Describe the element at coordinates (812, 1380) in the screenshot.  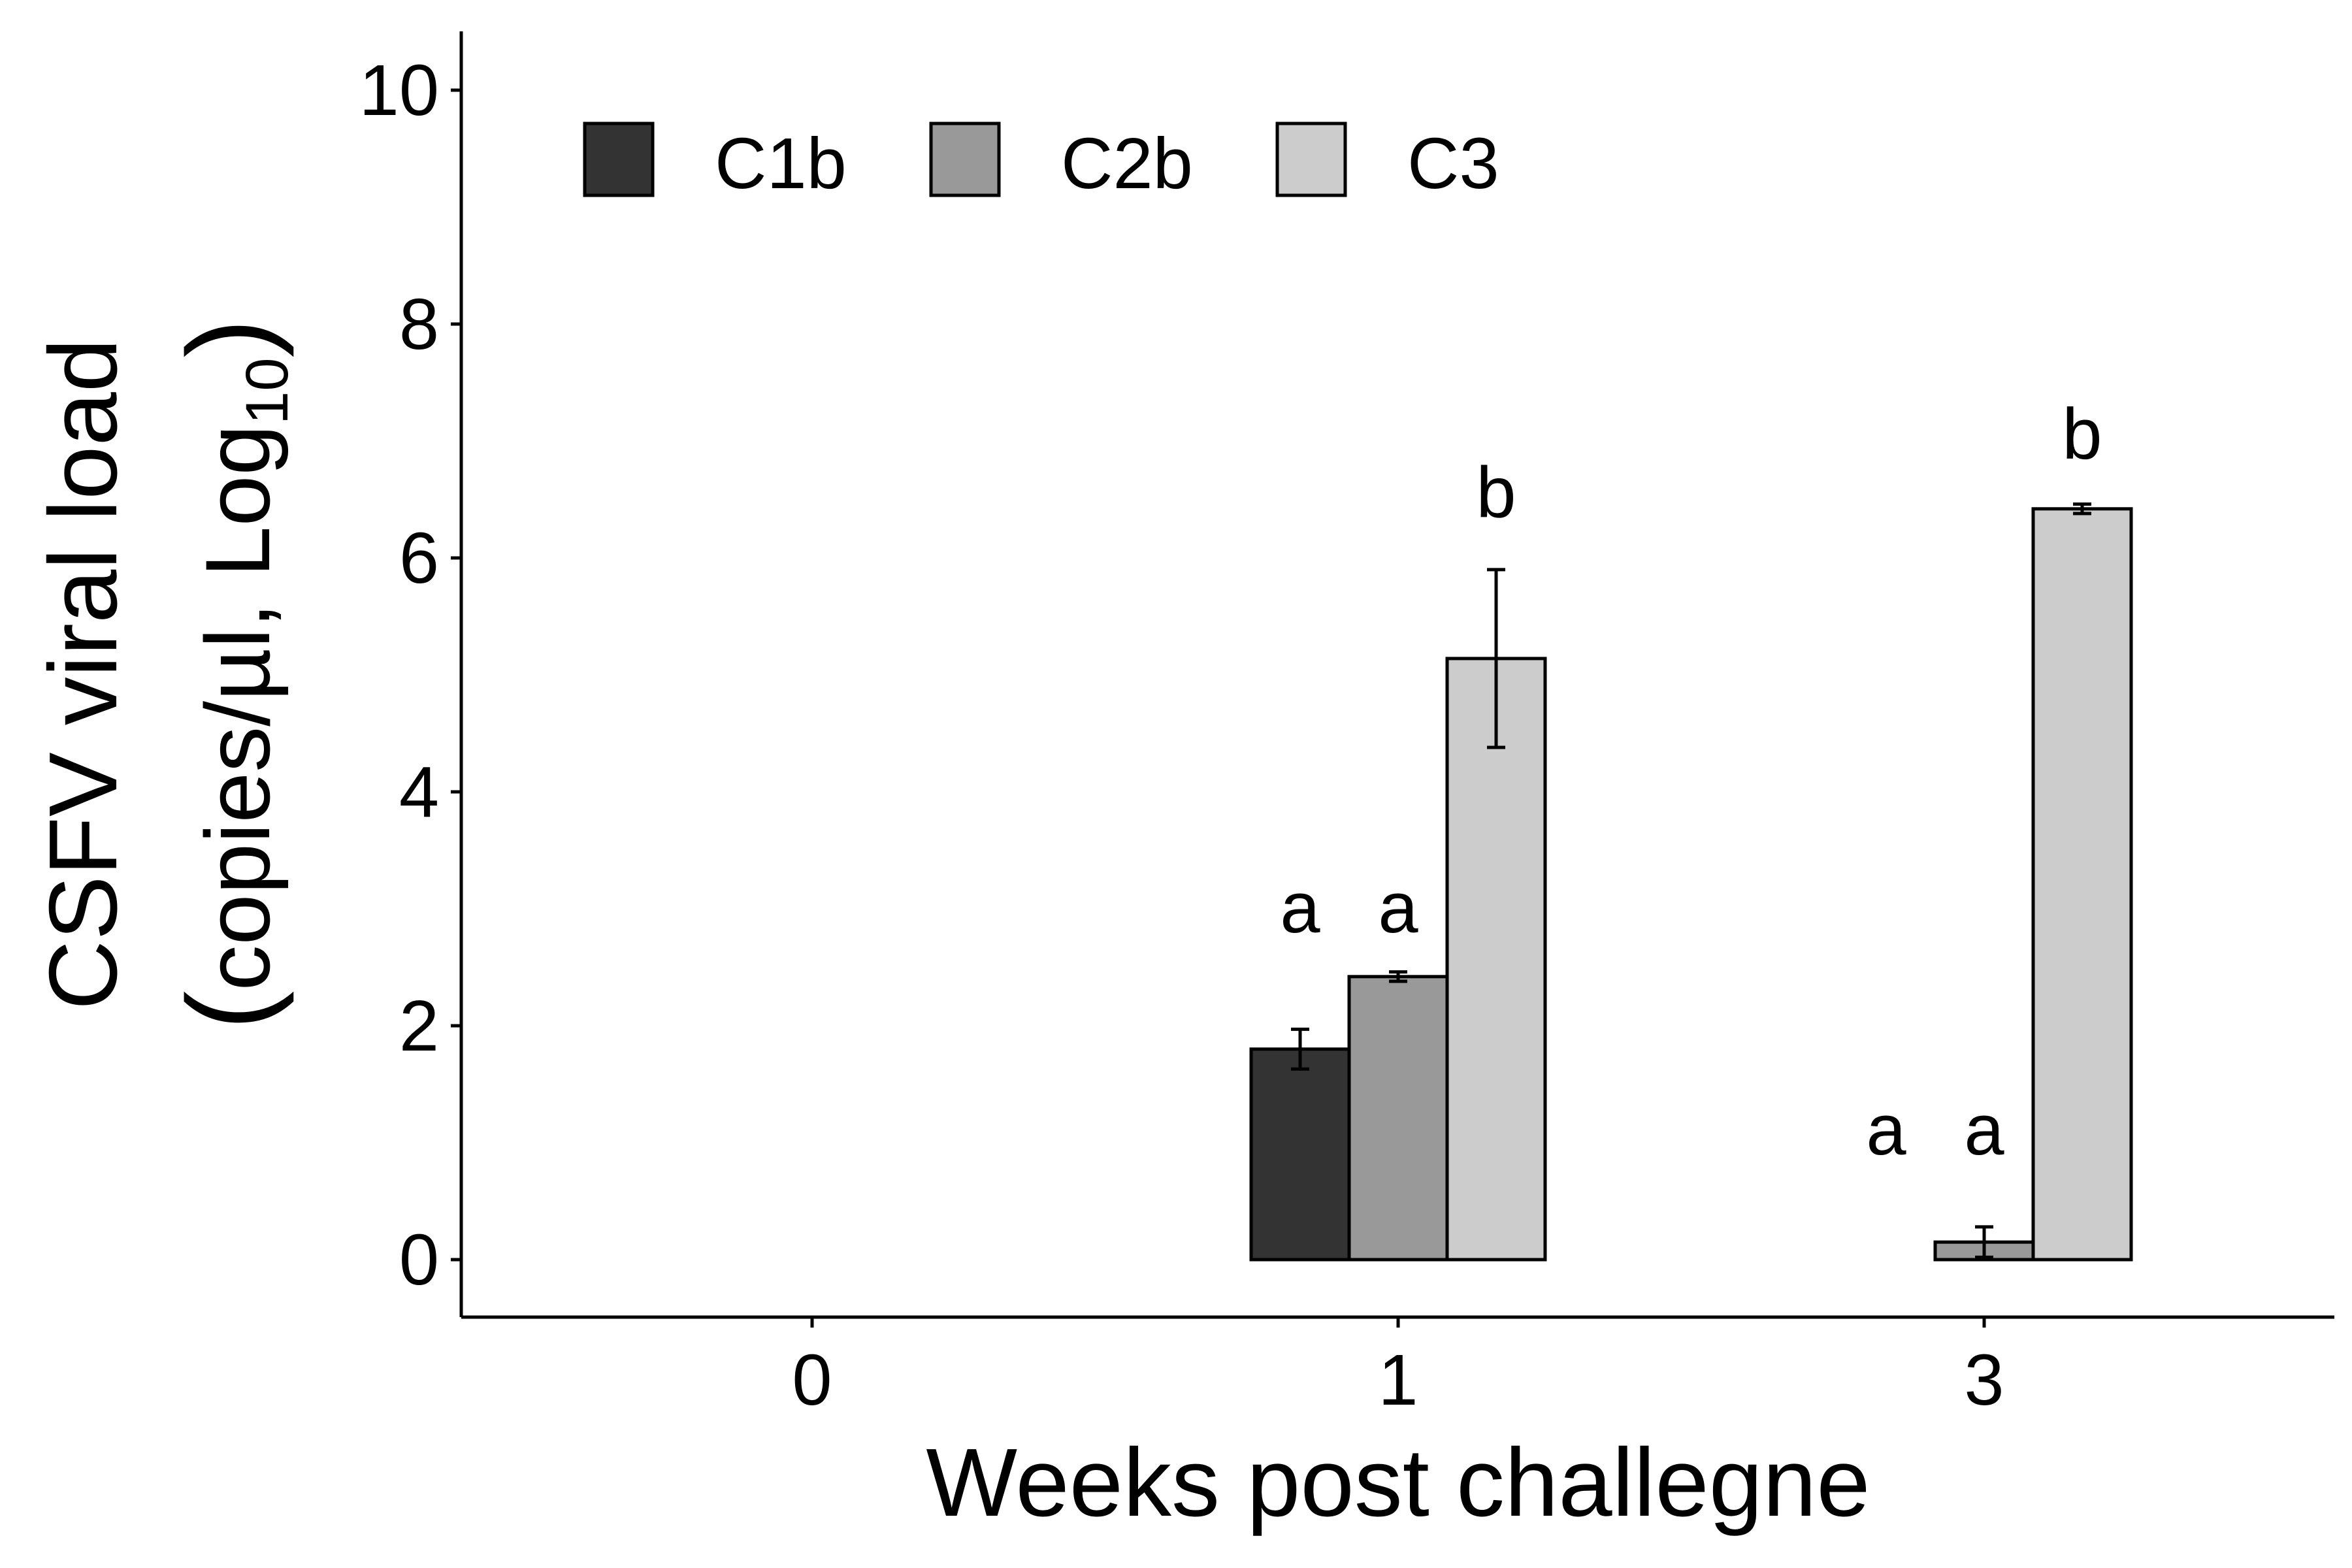
I see `x-tick-label: 0` at that location.